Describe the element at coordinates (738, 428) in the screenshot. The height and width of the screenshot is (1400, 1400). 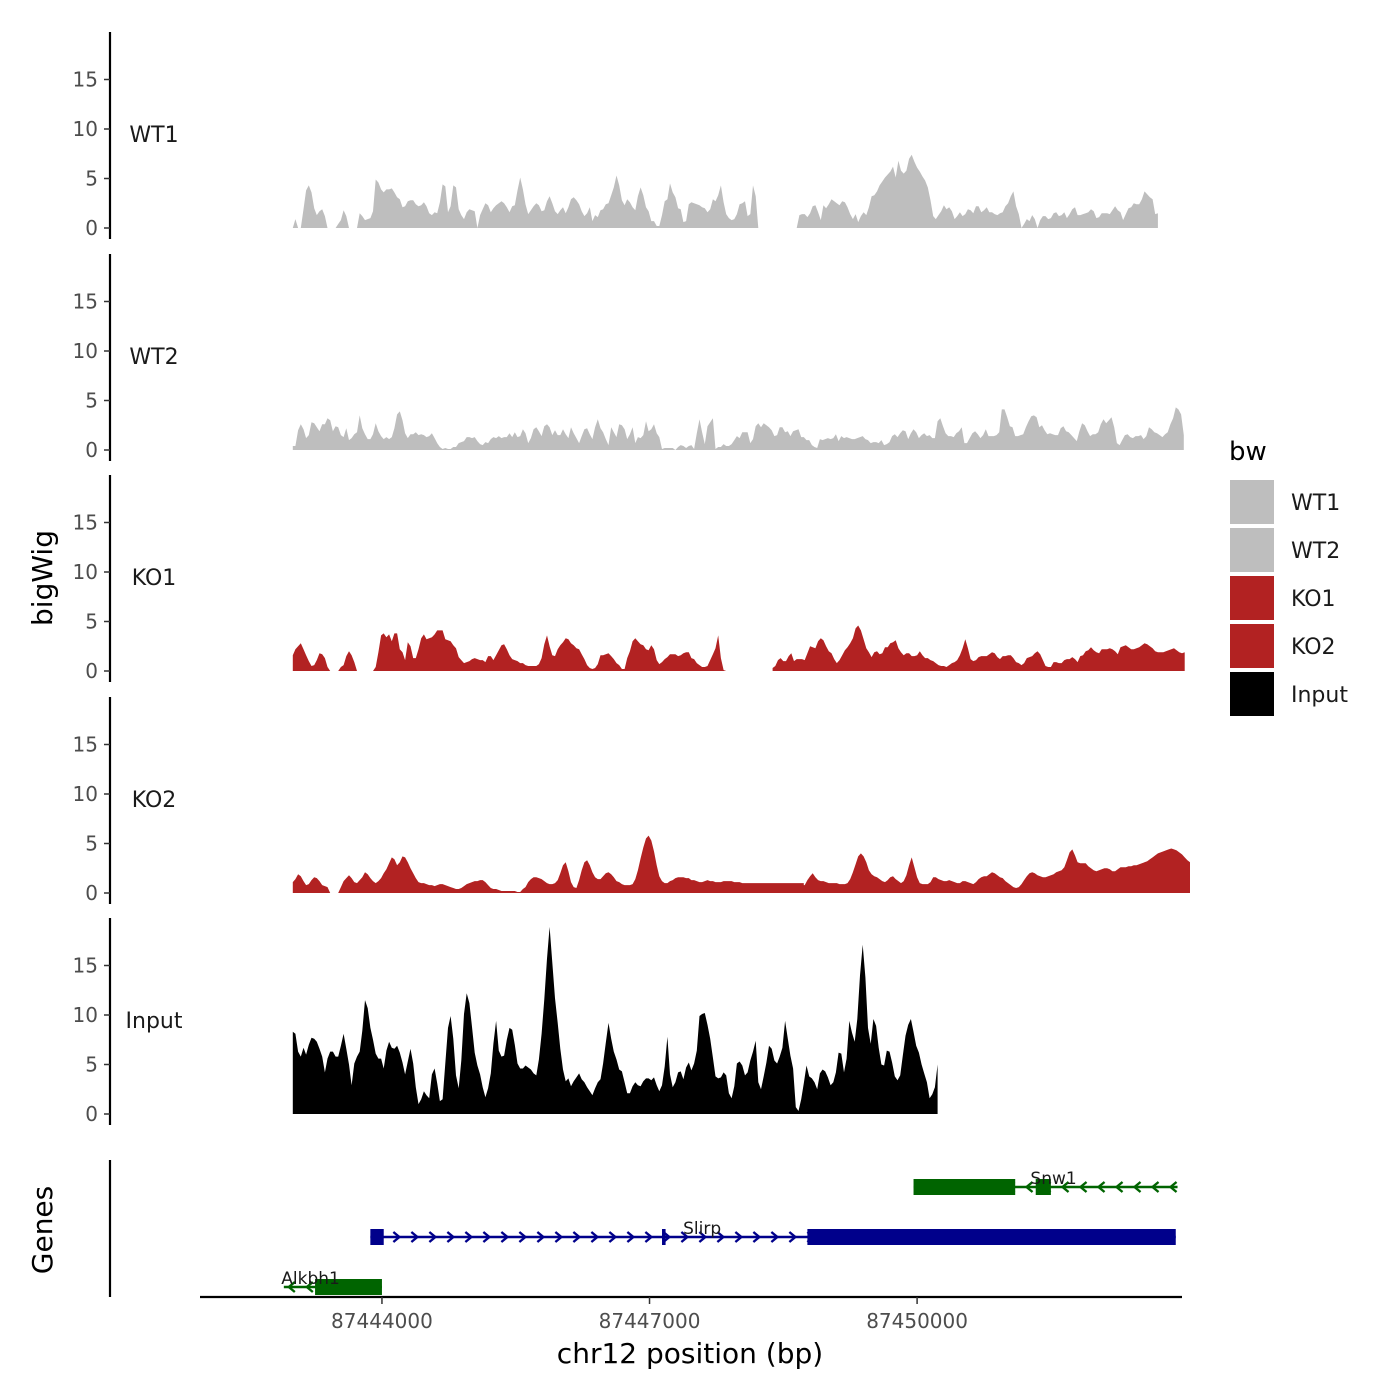
I see `signal-area-wt2` at that location.